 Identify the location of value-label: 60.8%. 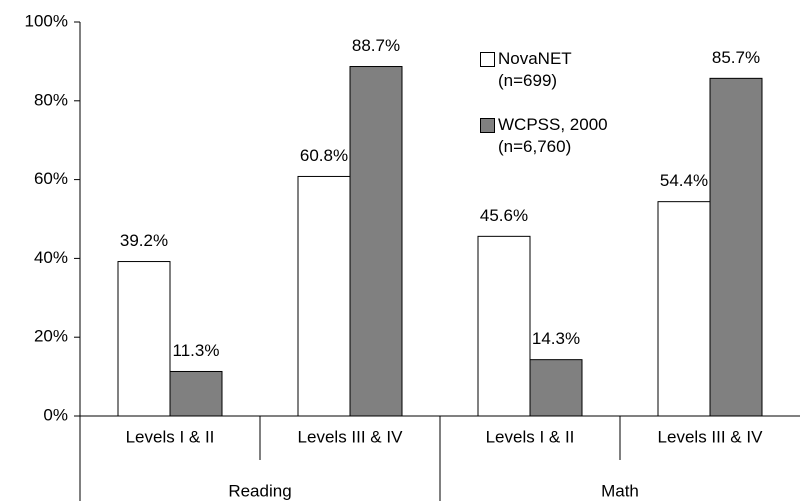
(324, 155).